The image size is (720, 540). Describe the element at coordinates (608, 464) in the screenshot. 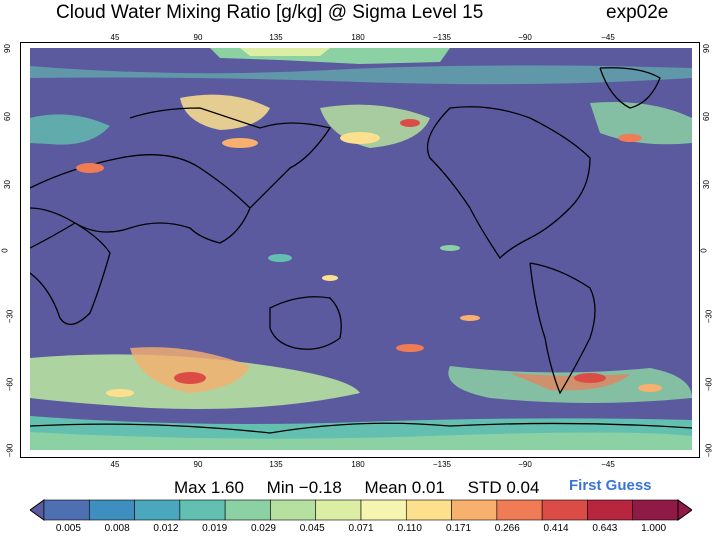

I see `lon-tick-bottom: −45` at that location.